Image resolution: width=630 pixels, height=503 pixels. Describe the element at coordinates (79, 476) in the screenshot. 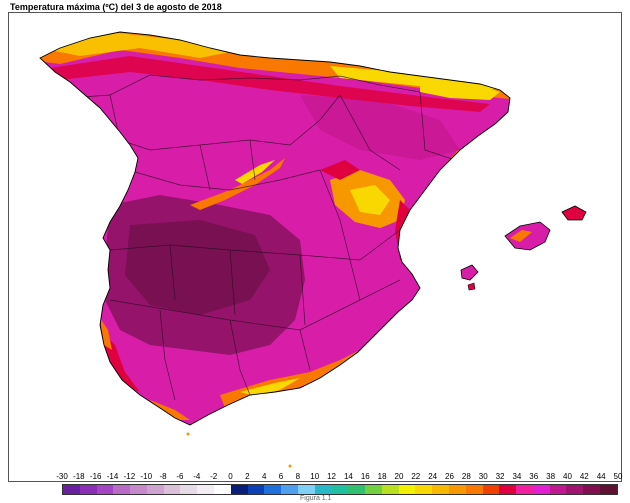

I see `legend-tick-label: -18` at that location.